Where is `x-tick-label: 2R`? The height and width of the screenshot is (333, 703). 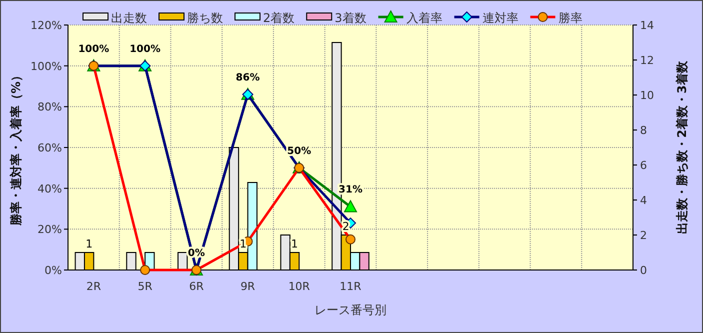
x-tick-label: 2R is located at coordinates (94, 286).